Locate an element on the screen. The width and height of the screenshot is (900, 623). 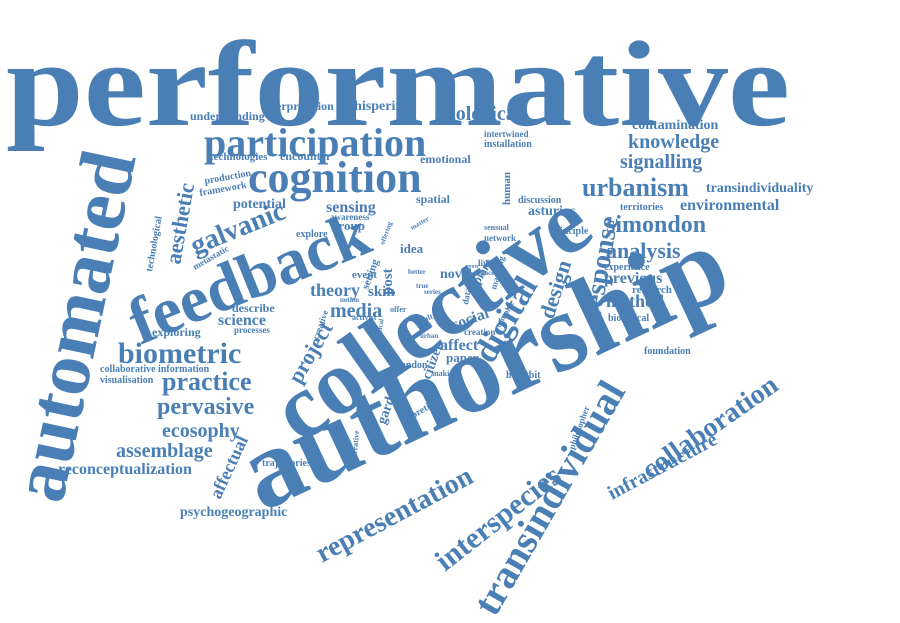
word-data: data is located at coordinates (466, 295).